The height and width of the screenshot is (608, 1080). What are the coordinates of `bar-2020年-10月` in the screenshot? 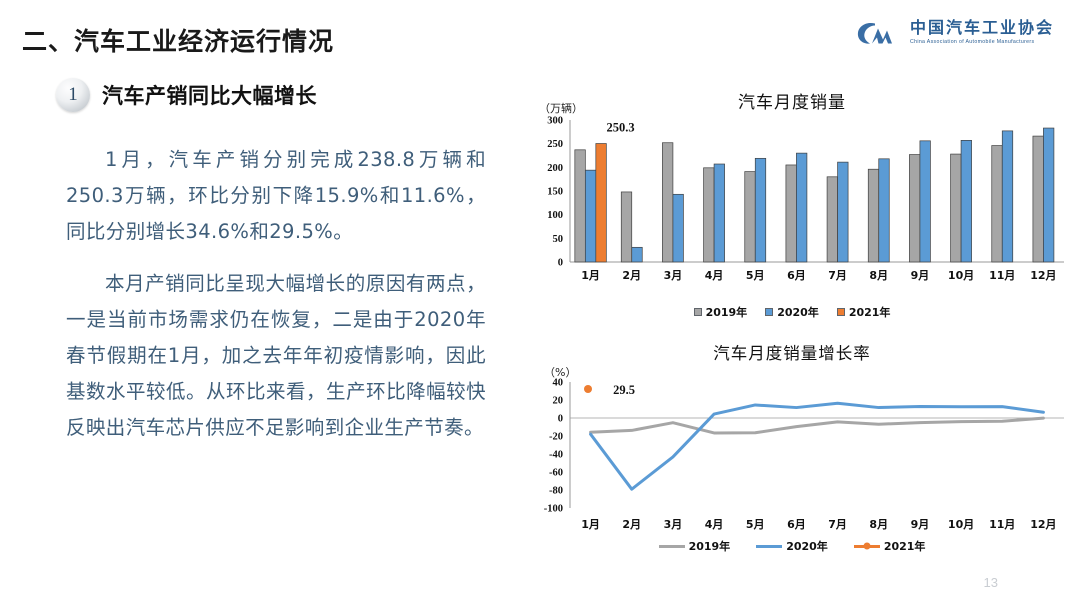 It's located at (966, 201).